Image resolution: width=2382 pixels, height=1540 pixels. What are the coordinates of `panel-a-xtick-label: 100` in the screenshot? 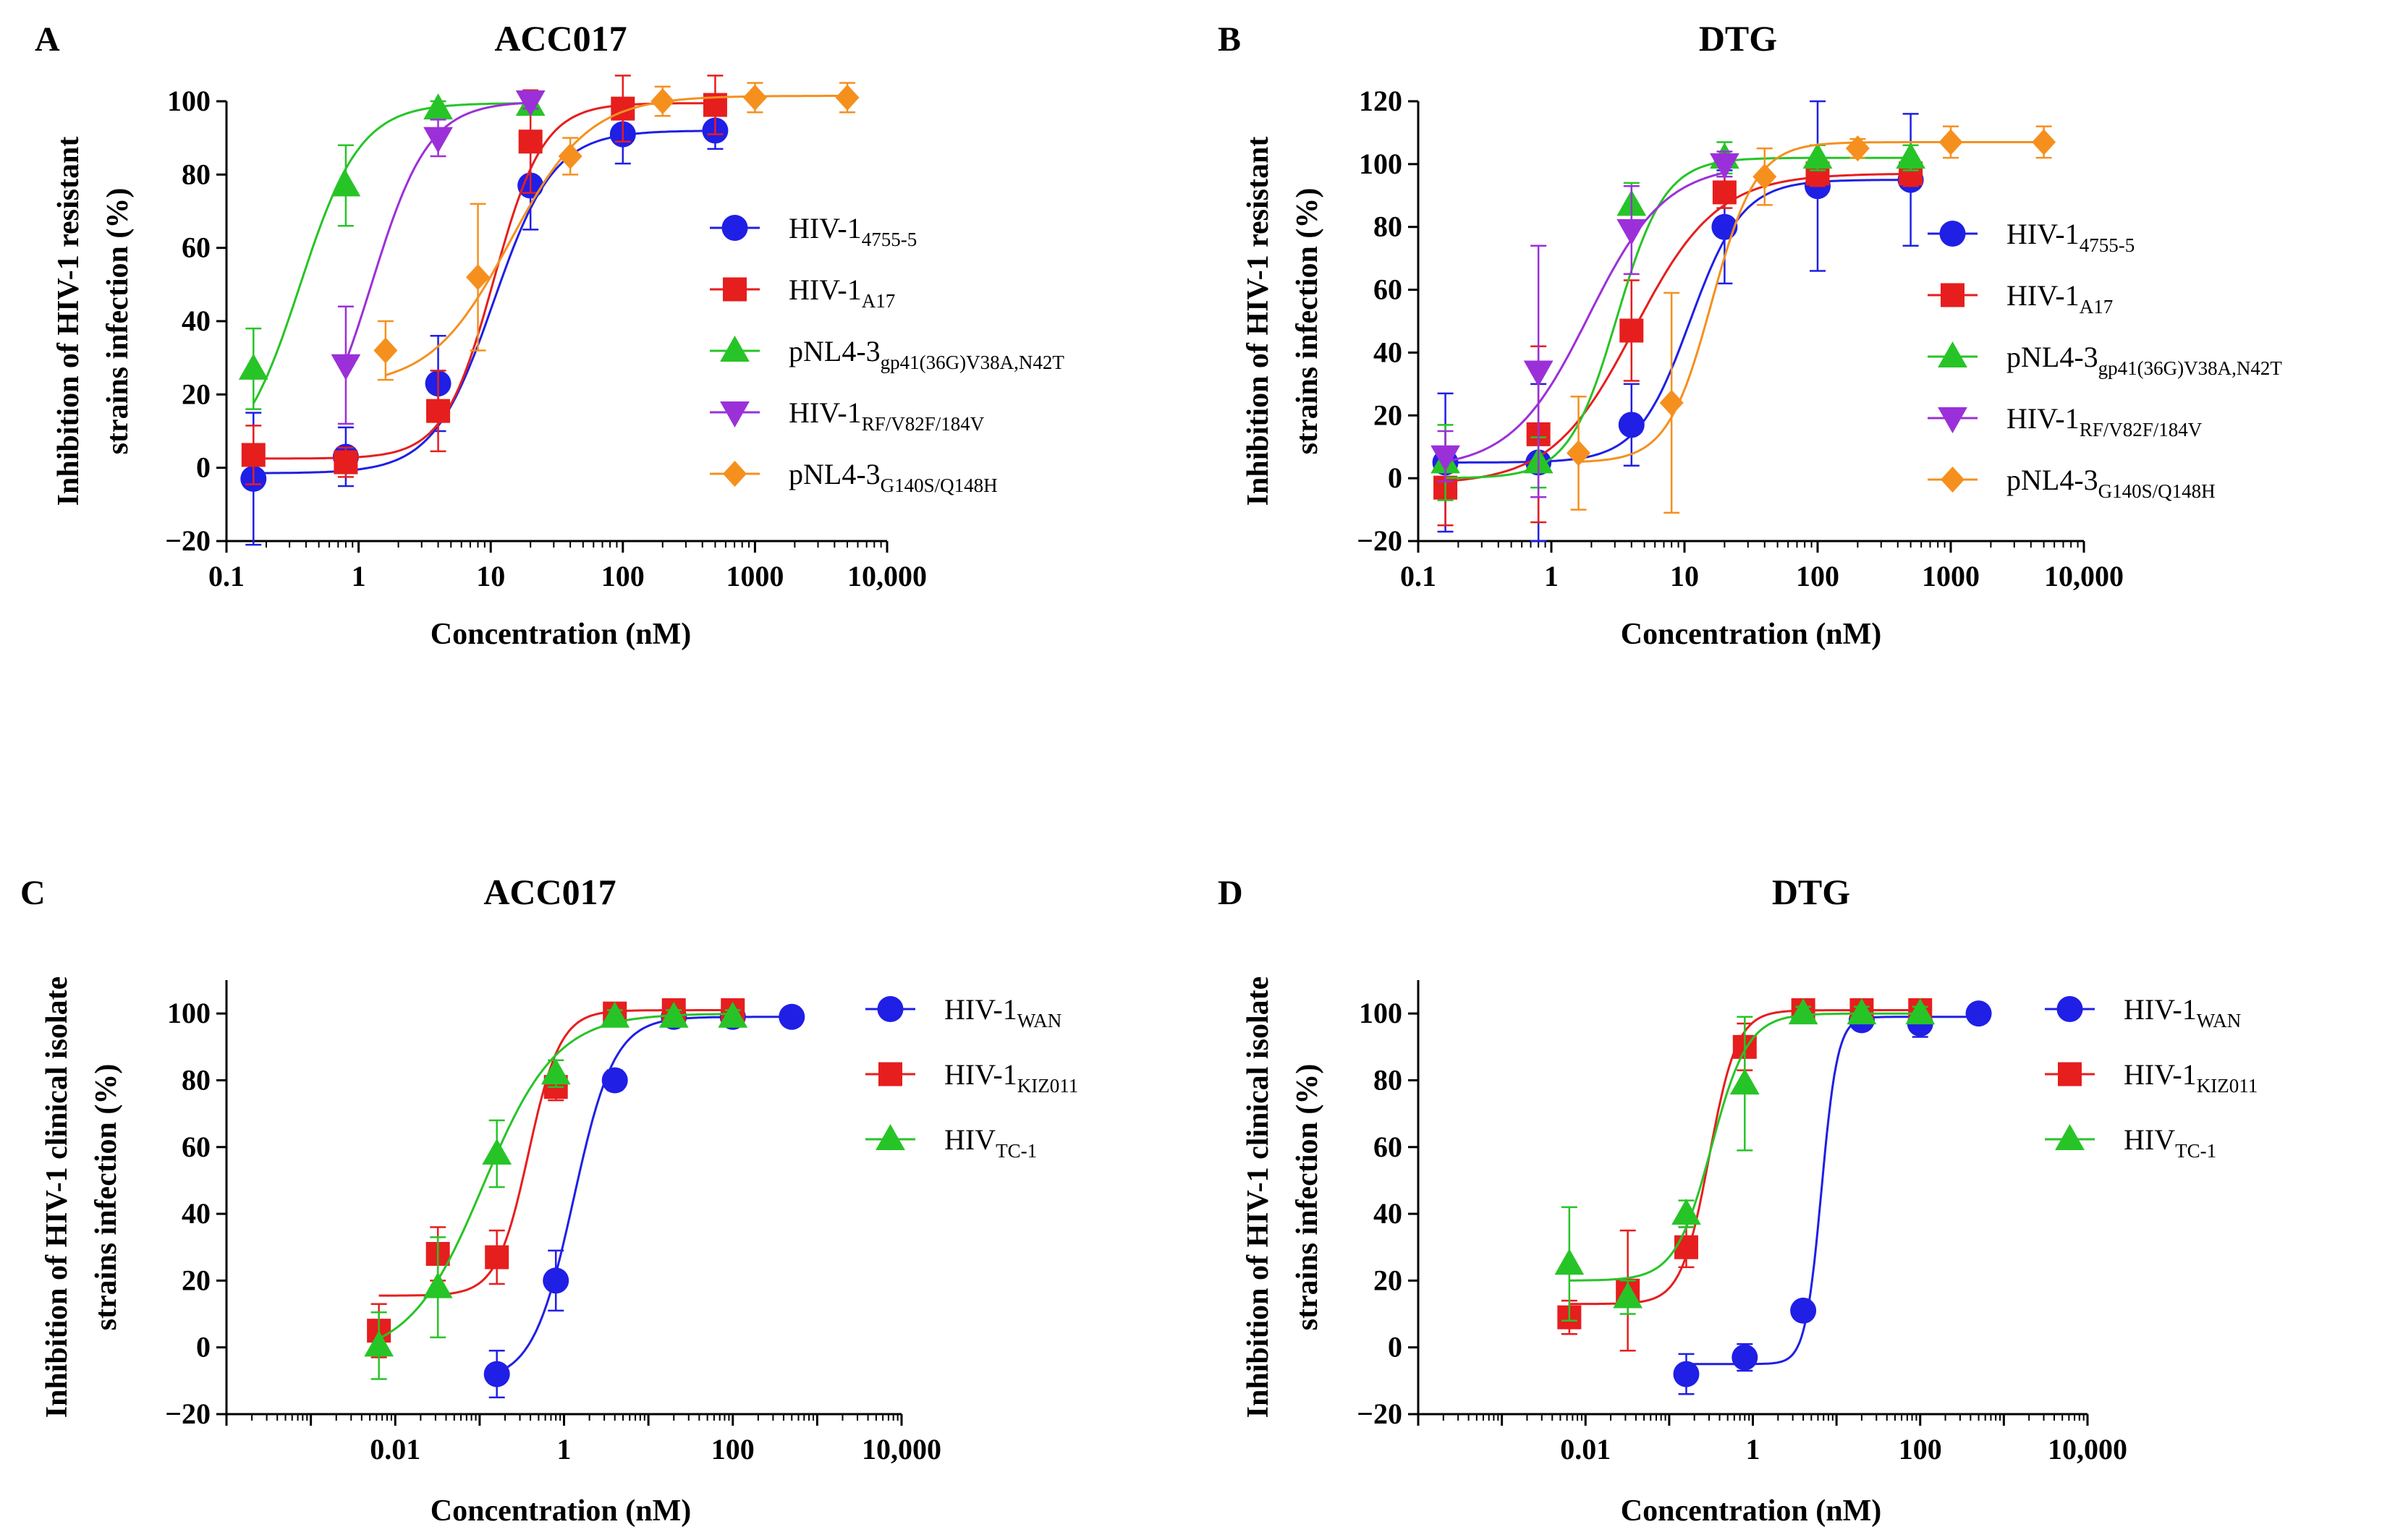 It's located at (623, 576).